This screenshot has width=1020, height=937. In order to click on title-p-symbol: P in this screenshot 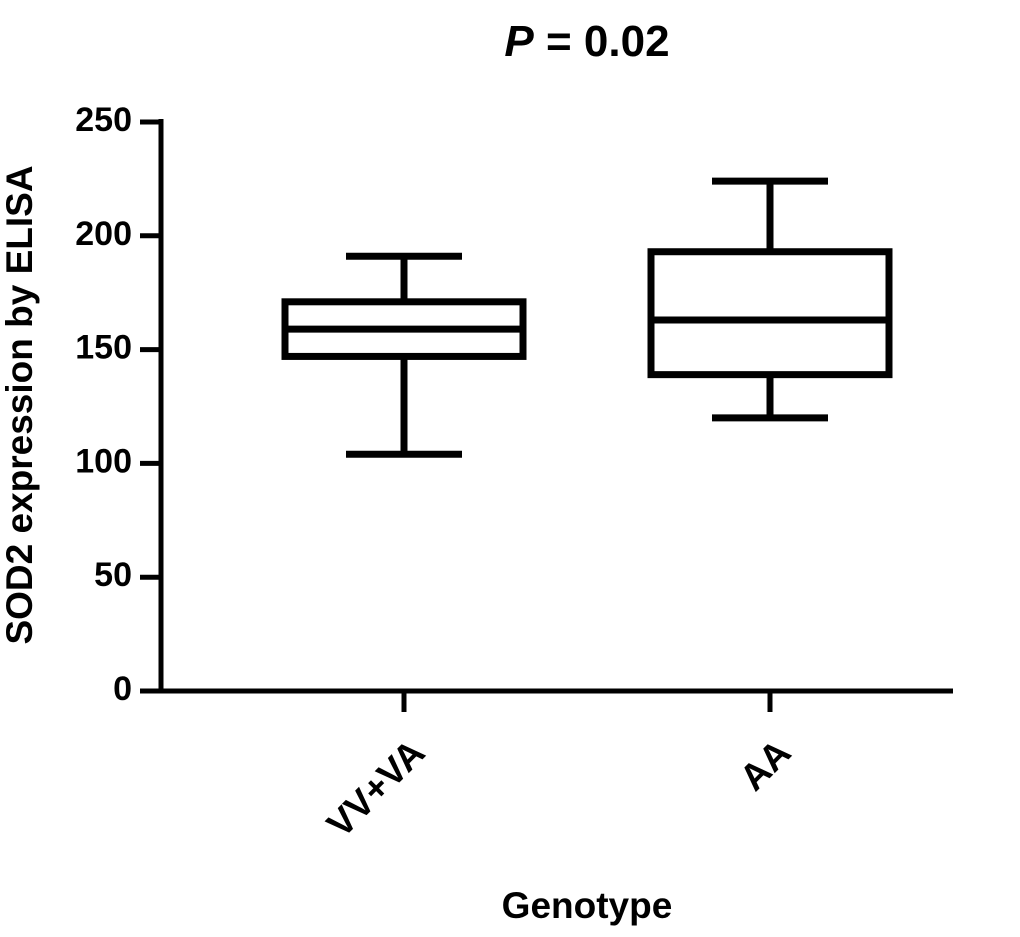, I will do `click(519, 41)`.